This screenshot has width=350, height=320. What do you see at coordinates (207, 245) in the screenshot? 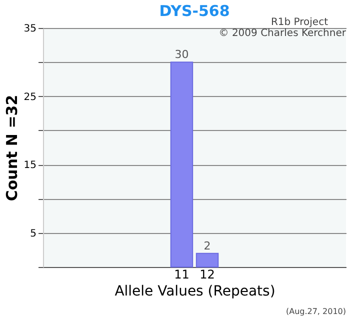
I see `data-label: 2` at bounding box center [207, 245].